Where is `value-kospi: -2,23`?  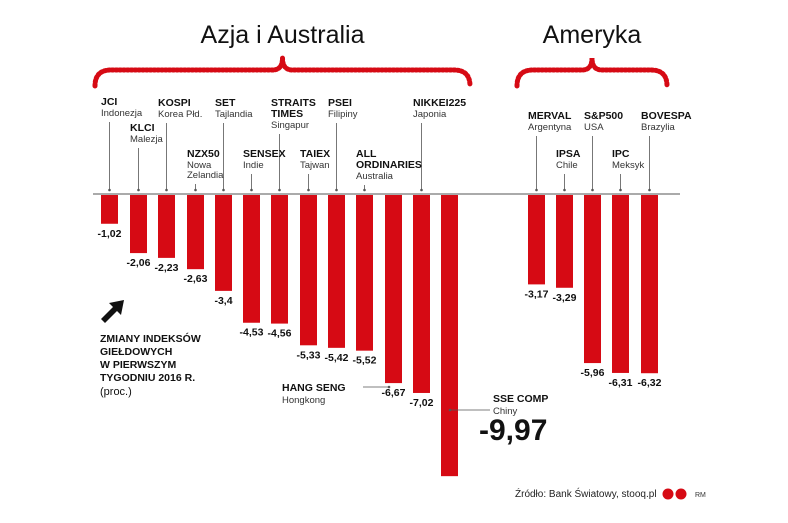 value-kospi: -2,23 is located at coordinates (167, 268).